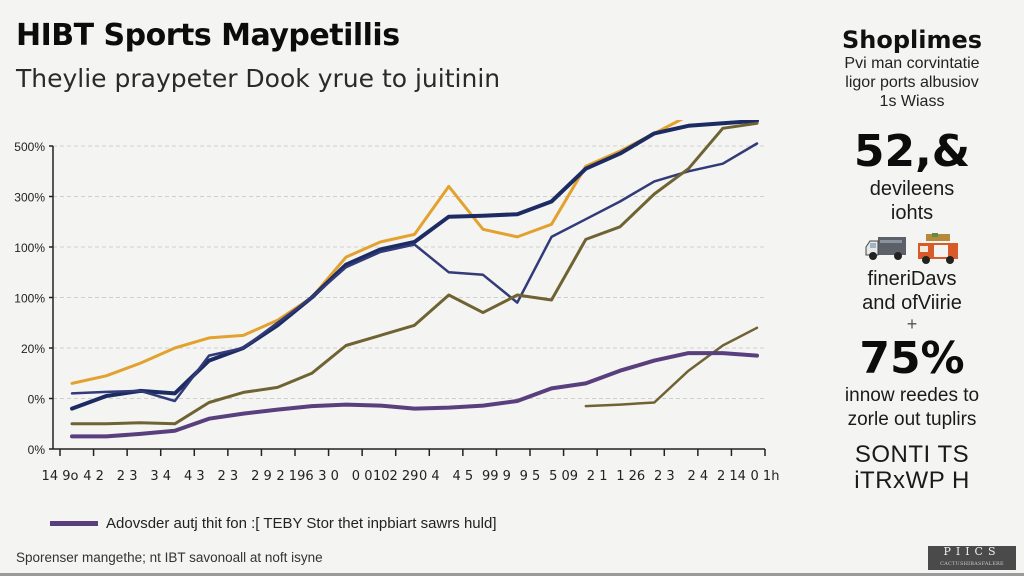 The width and height of the screenshot is (1024, 576). I want to click on grey-truck-icon, so click(885, 248).